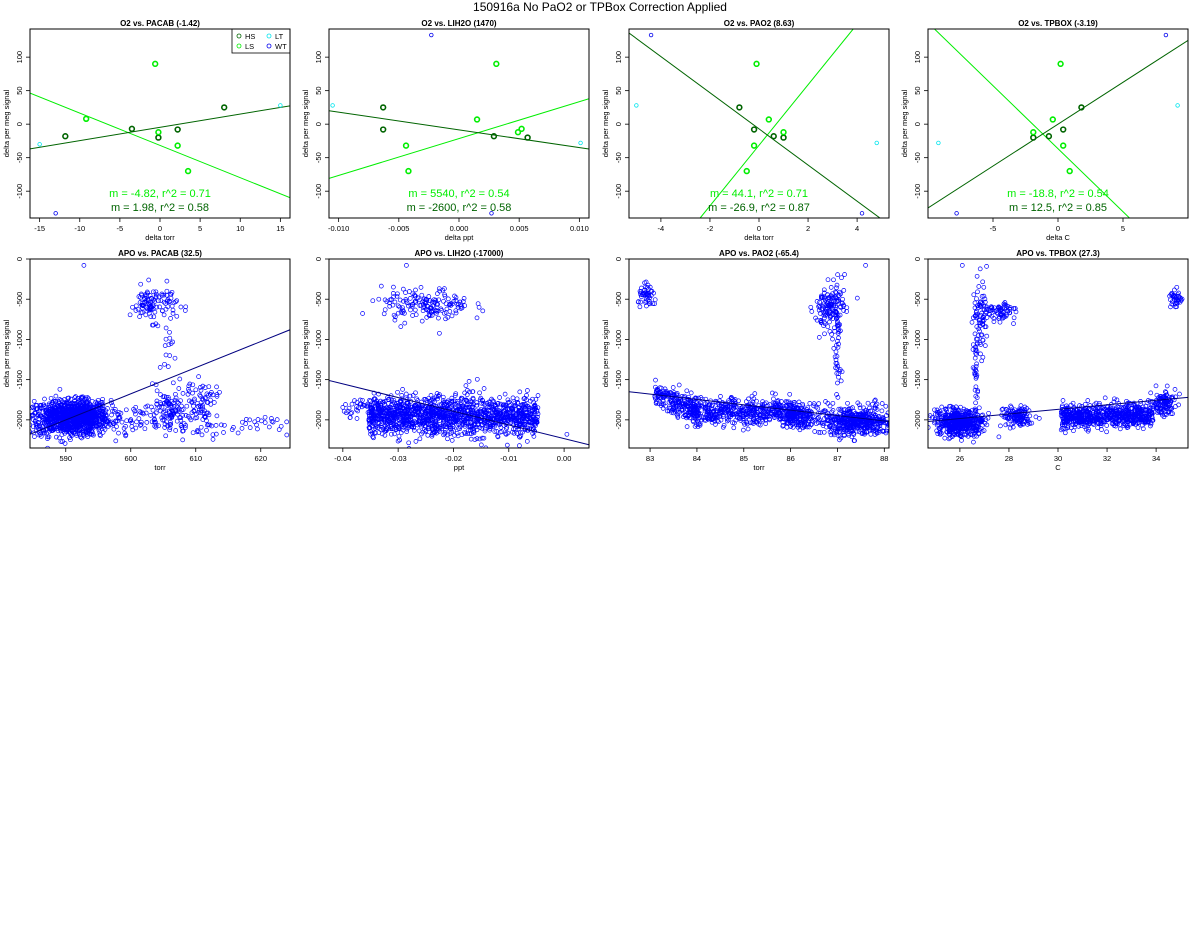 The image size is (1200, 950). Describe the element at coordinates (790, 458) in the screenshot. I see `x-tick-label: 86` at that location.